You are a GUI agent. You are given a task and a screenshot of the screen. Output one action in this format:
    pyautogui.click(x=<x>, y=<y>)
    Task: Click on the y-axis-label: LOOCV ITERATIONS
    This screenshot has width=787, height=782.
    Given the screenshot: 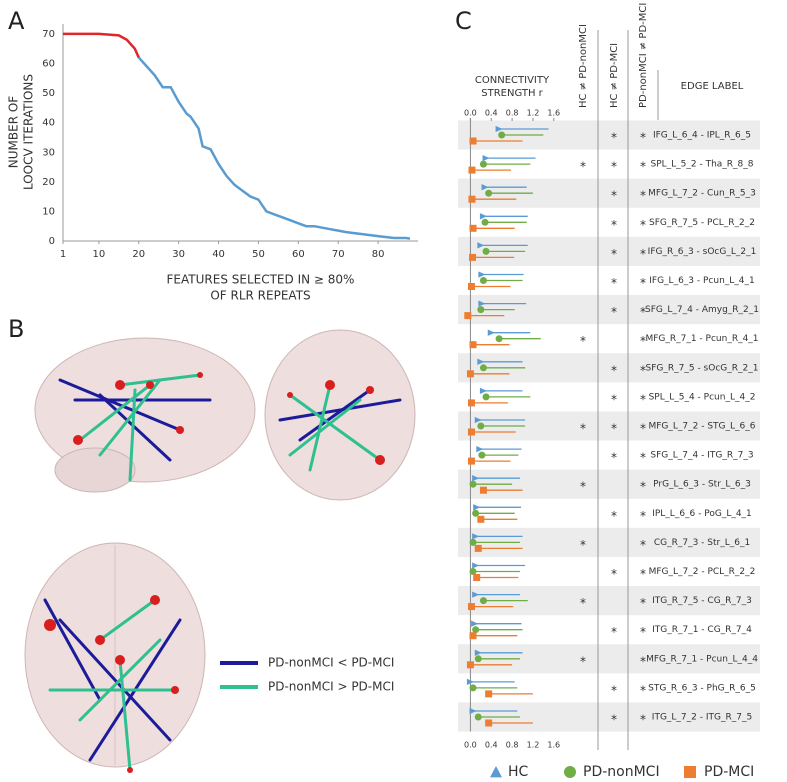 What is the action you would take?
    pyautogui.click(x=29, y=132)
    